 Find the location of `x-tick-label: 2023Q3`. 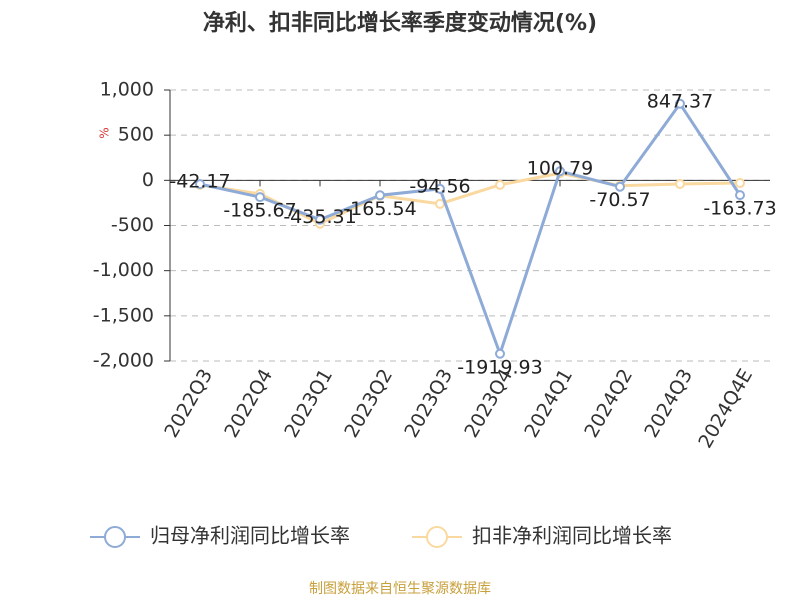

x-tick-label: 2023Q3 is located at coordinates (428, 403).